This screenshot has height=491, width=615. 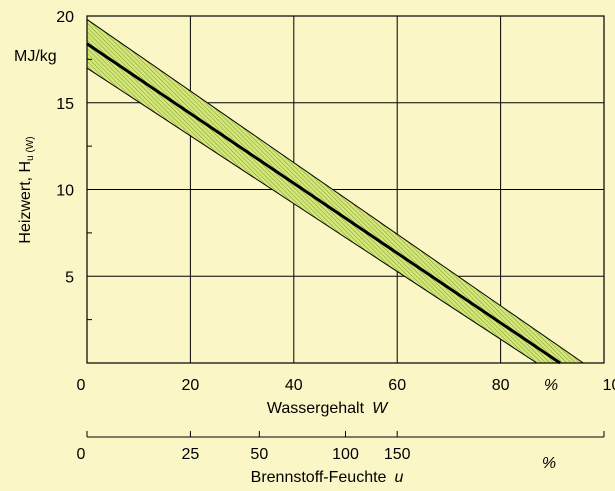 What do you see at coordinates (346, 385) in the screenshot?
I see `x-axis-ticks: 0 20 40 60 80 100` at bounding box center [346, 385].